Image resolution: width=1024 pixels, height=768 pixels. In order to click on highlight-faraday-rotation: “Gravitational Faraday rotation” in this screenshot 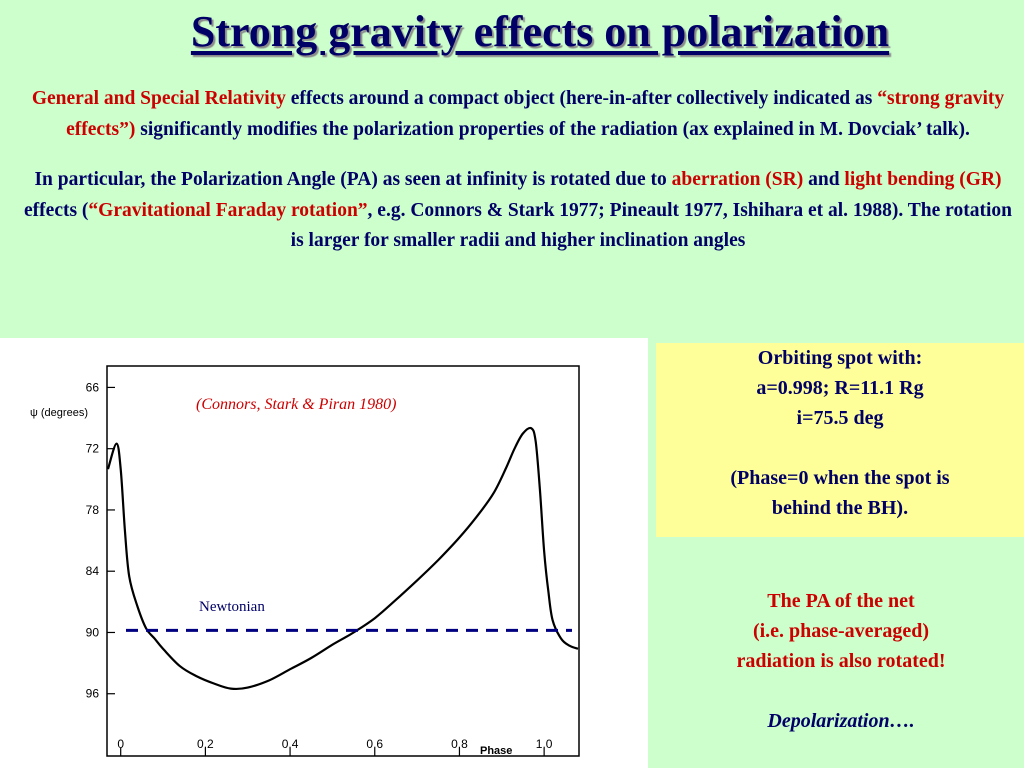, I will do `click(228, 210)`.